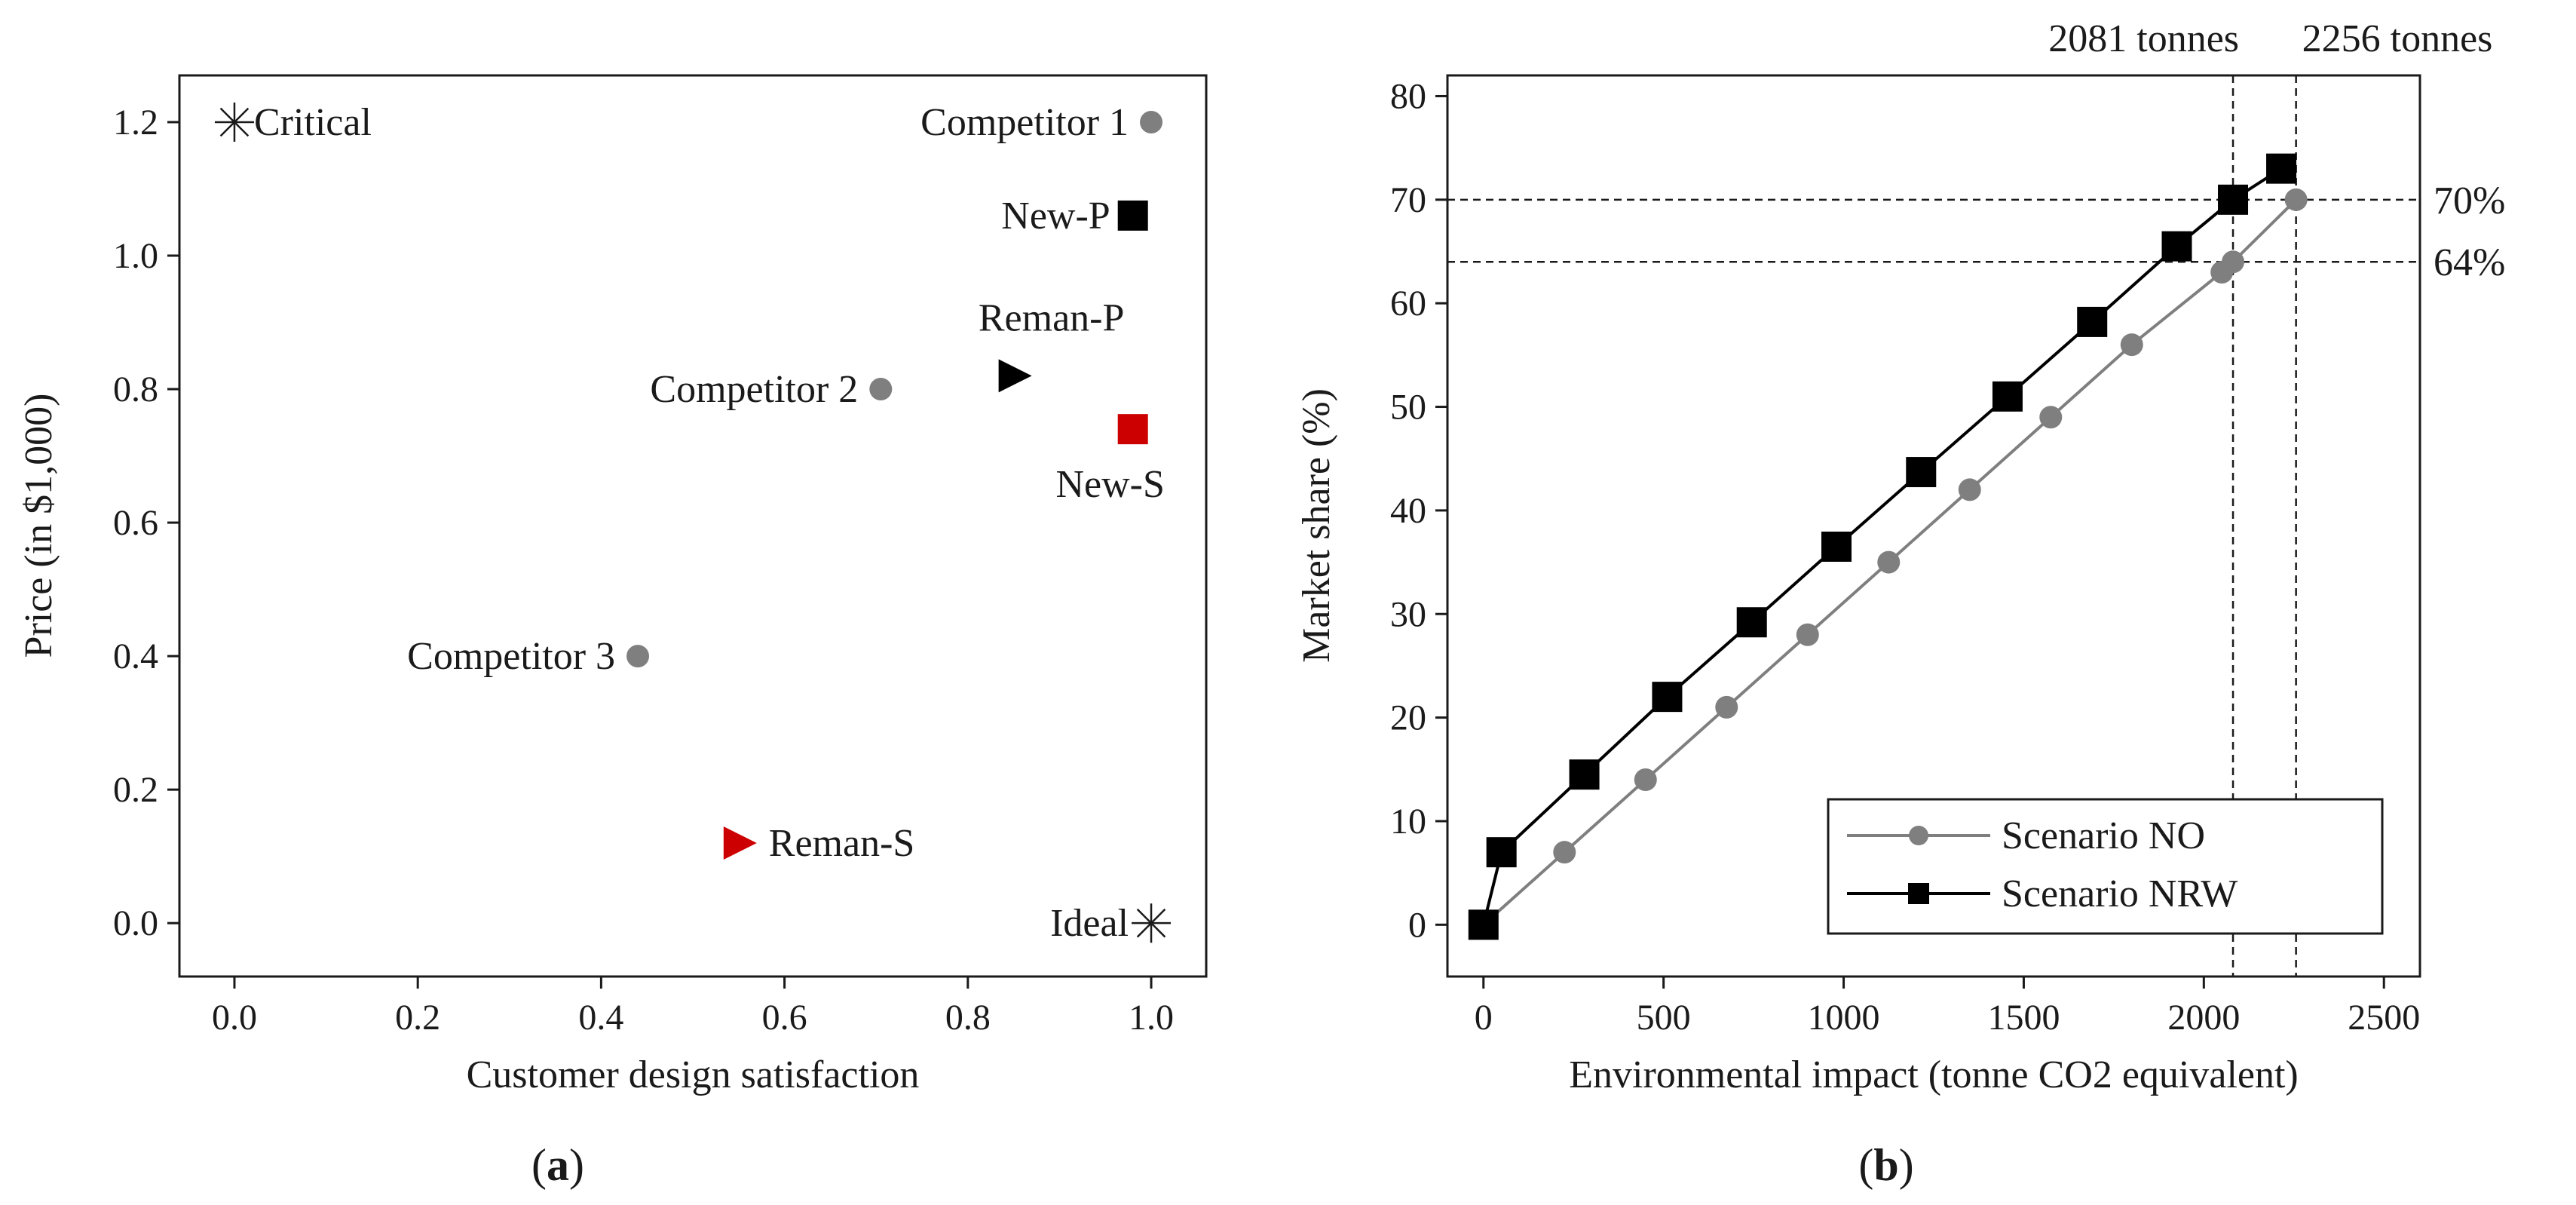 The image size is (2576, 1205). I want to click on y-tick-label: 0.4, so click(135, 656).